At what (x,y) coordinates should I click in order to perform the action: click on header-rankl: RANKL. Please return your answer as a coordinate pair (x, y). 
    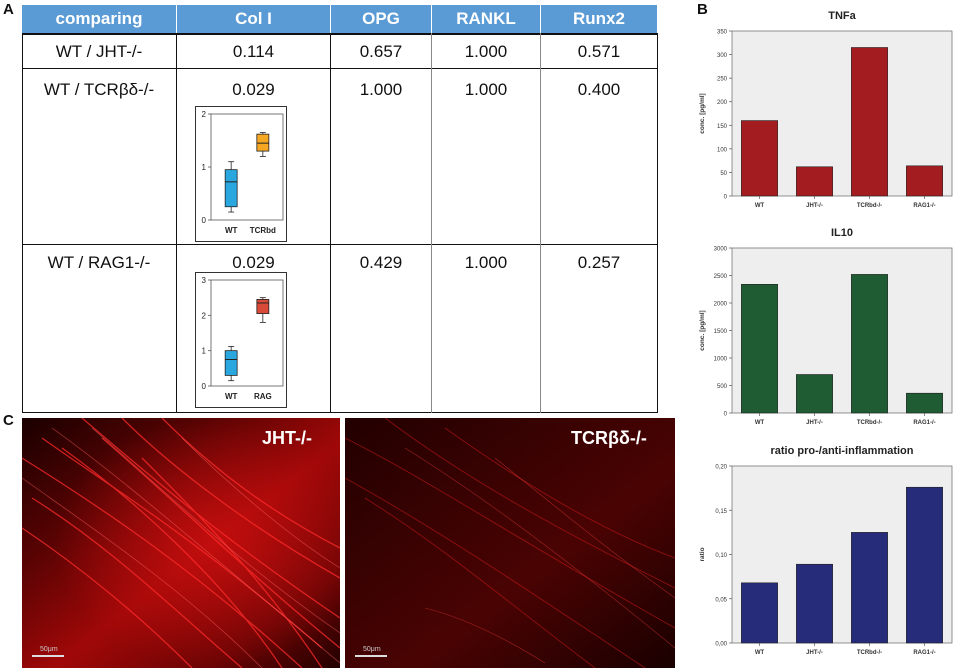
    Looking at the image, I should click on (486, 19).